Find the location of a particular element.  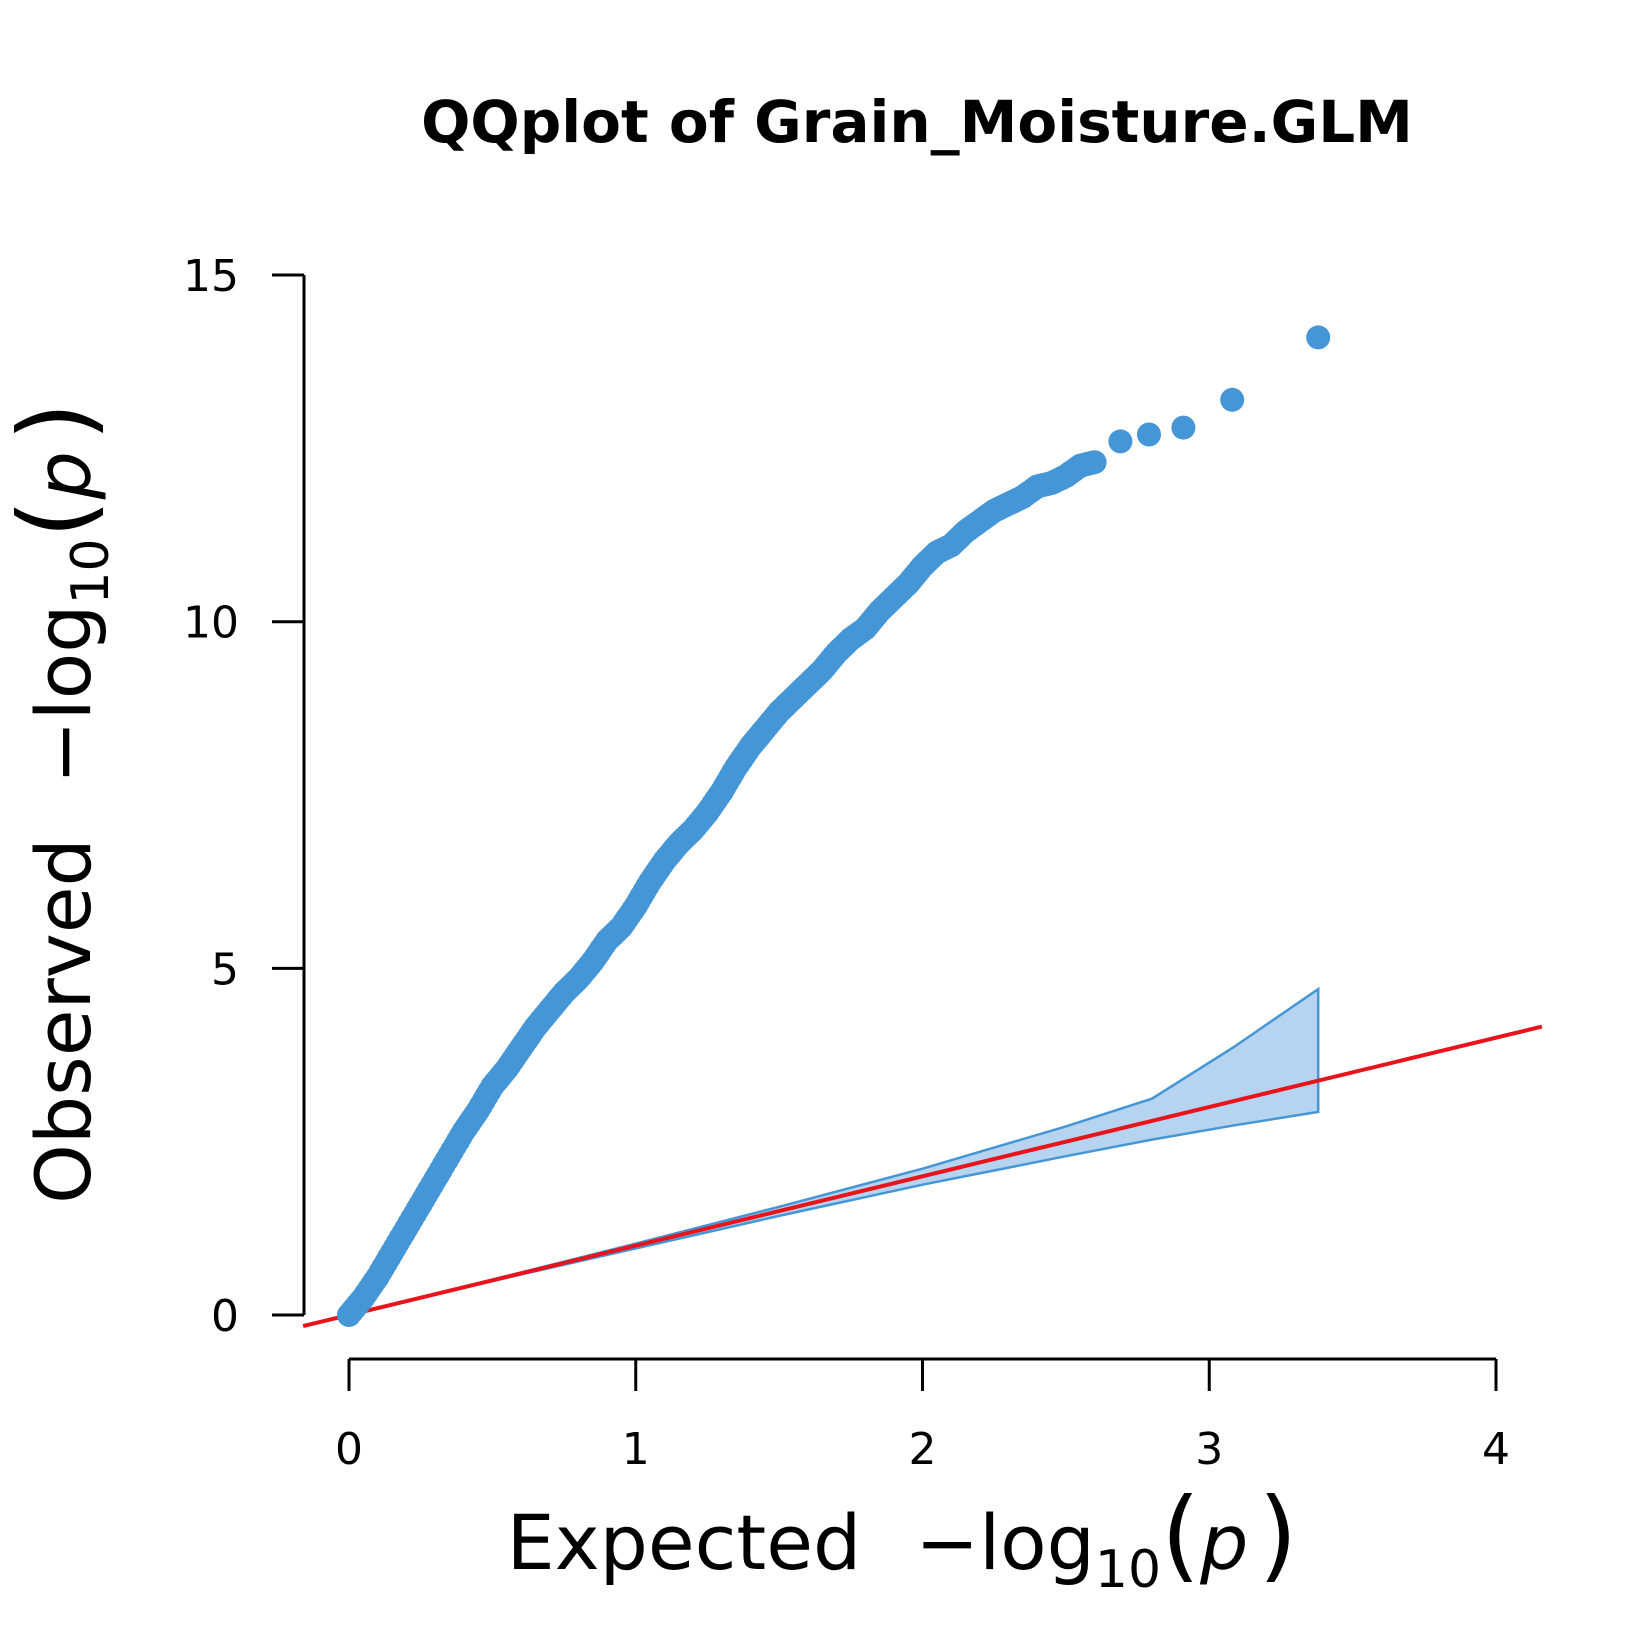

y-axis-title-log: log is located at coordinates (63, 663).